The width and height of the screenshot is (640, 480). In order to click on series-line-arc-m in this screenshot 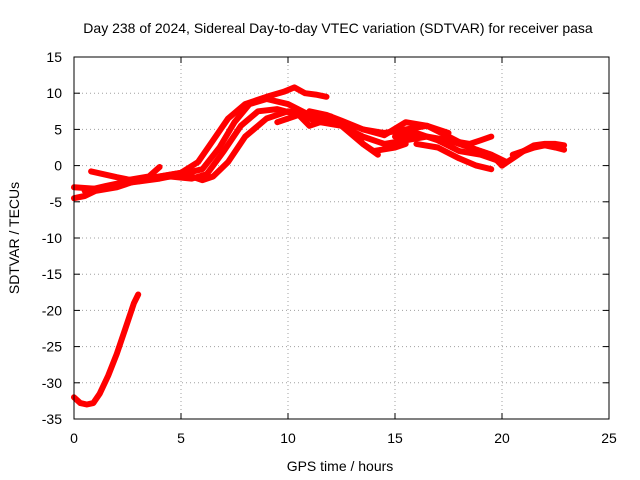, I will do `click(470, 140)`.